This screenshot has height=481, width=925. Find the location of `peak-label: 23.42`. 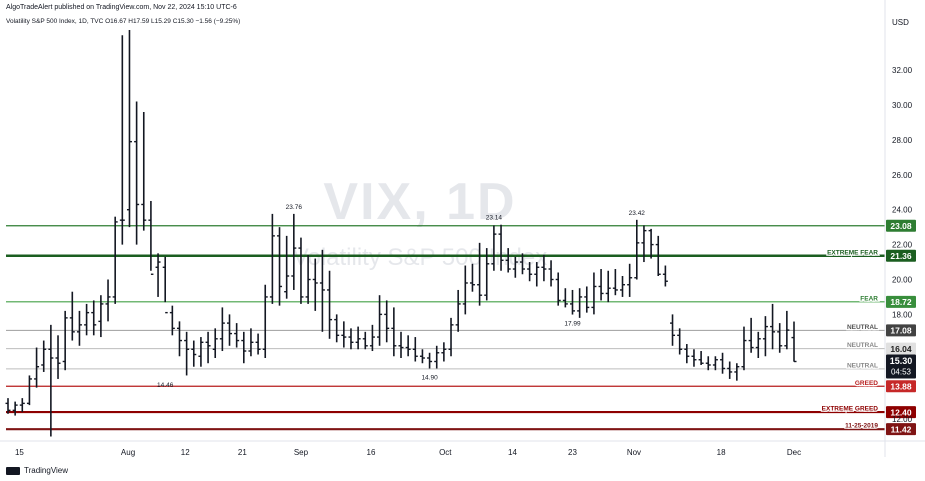

peak-label: 23.42 is located at coordinates (637, 213).